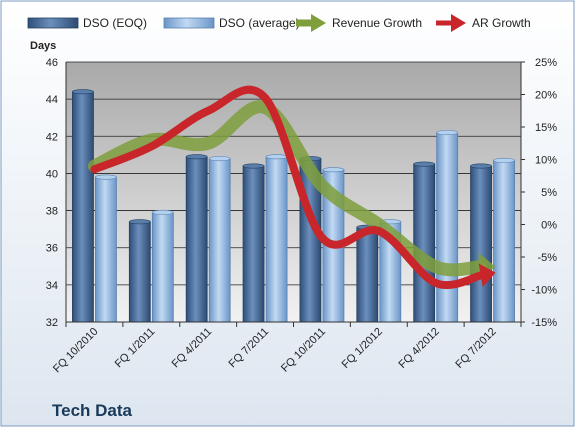 The width and height of the screenshot is (575, 427). I want to click on legend-swatch-dso-eoq, so click(53, 23).